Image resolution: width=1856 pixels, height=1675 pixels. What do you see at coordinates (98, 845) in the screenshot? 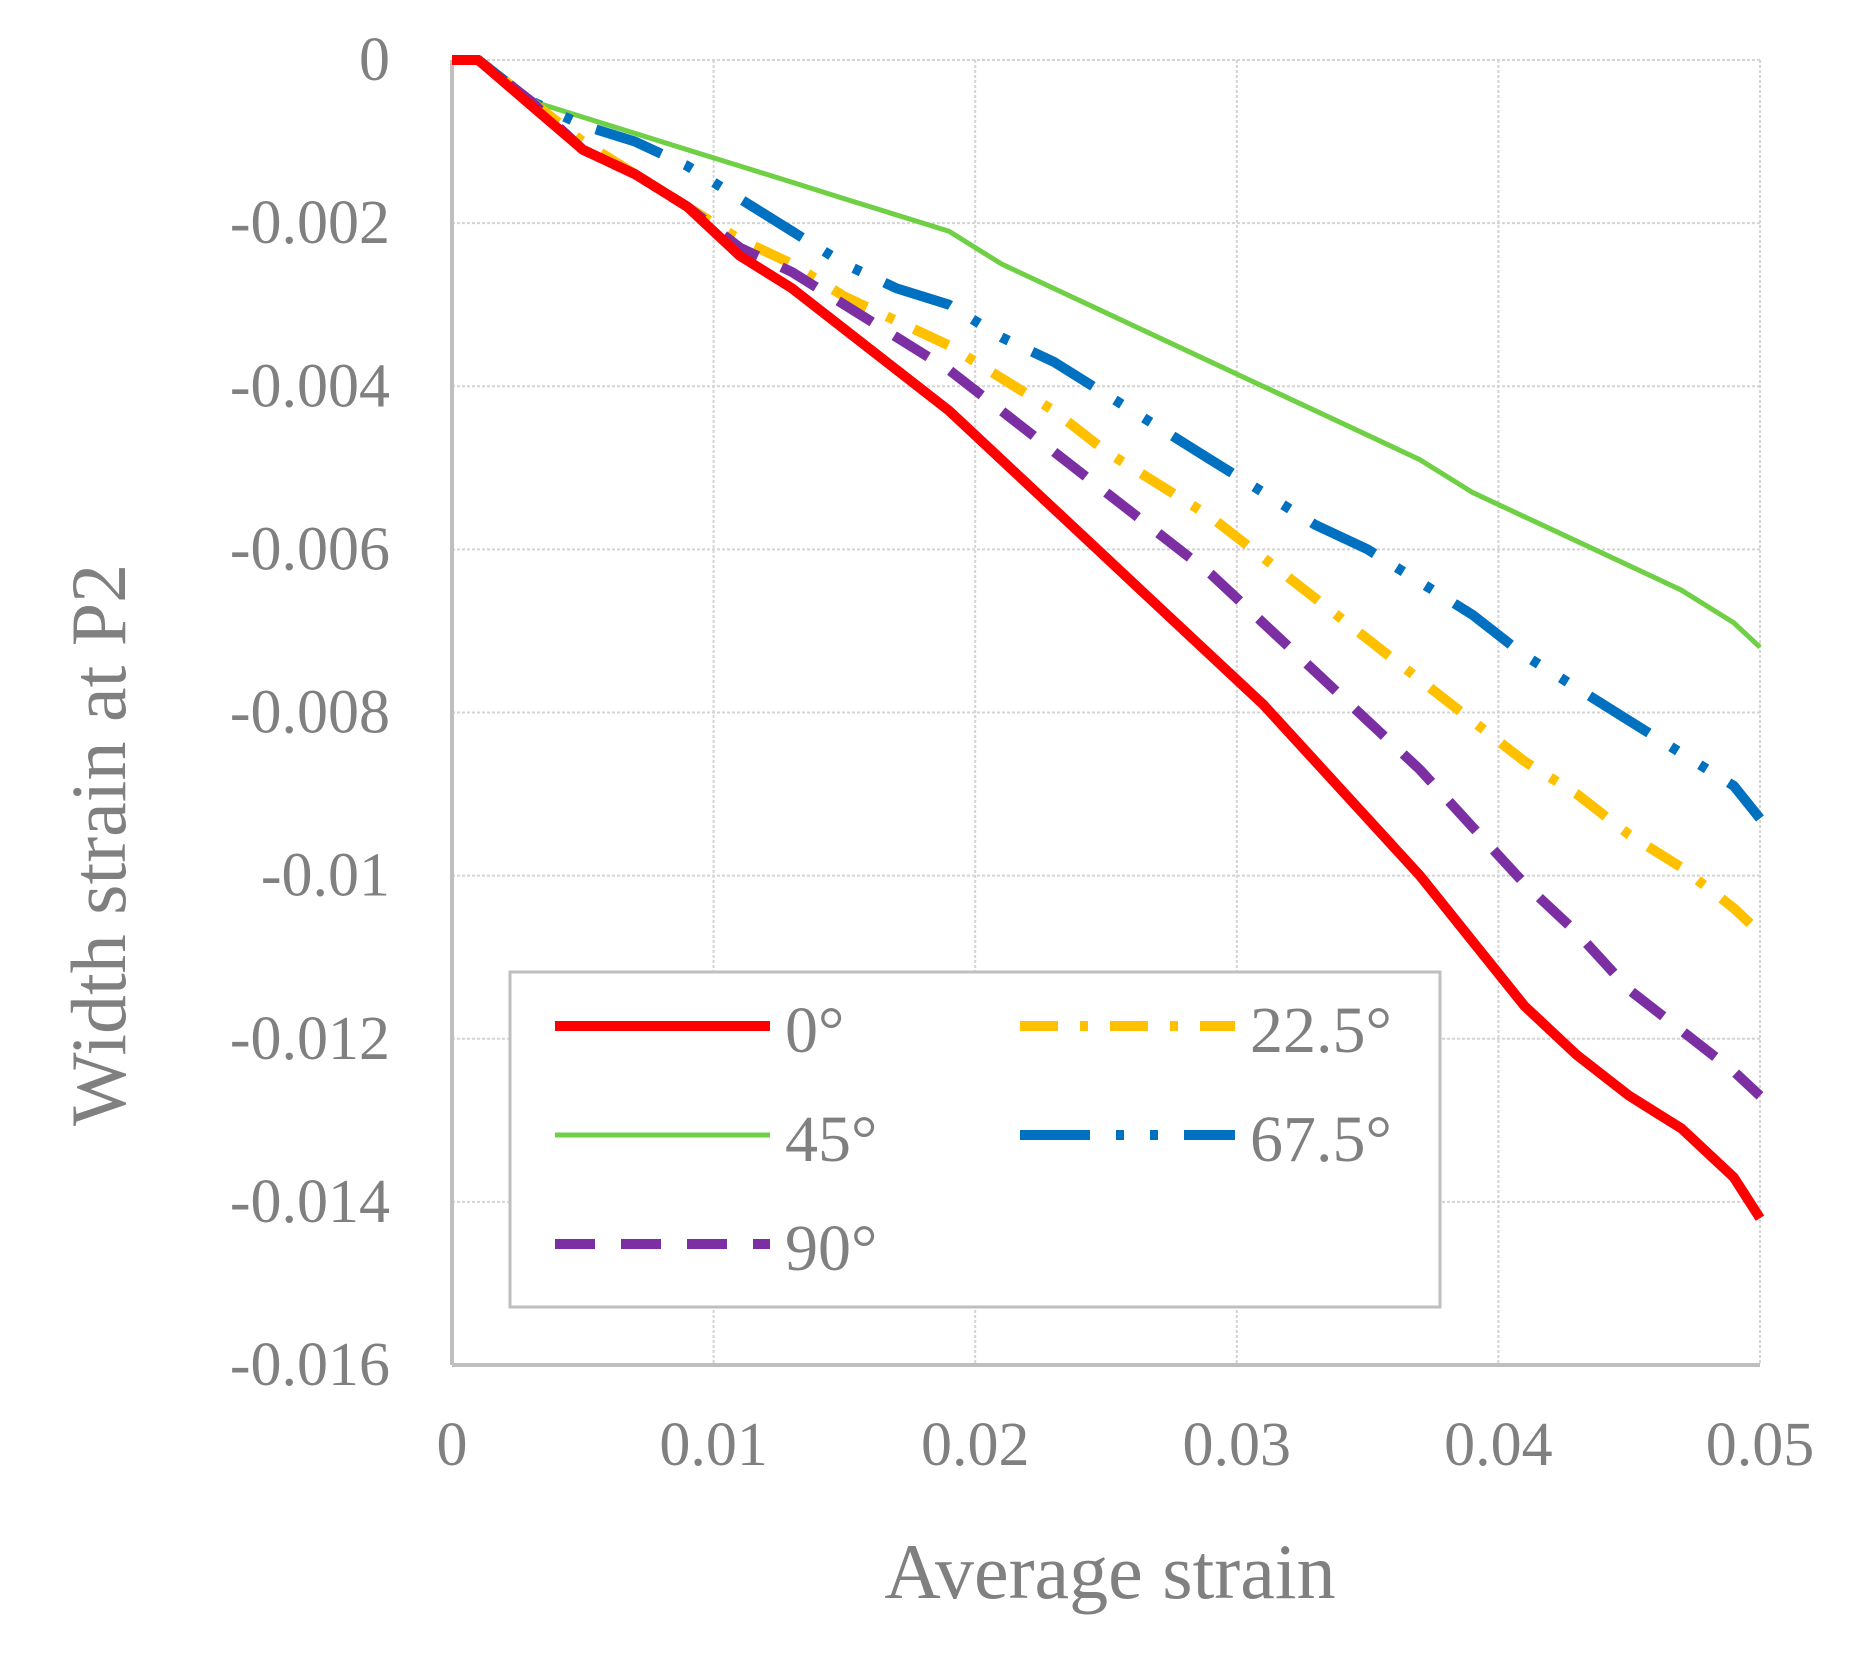
I see `y-axis-title: Width strain at P2` at bounding box center [98, 845].